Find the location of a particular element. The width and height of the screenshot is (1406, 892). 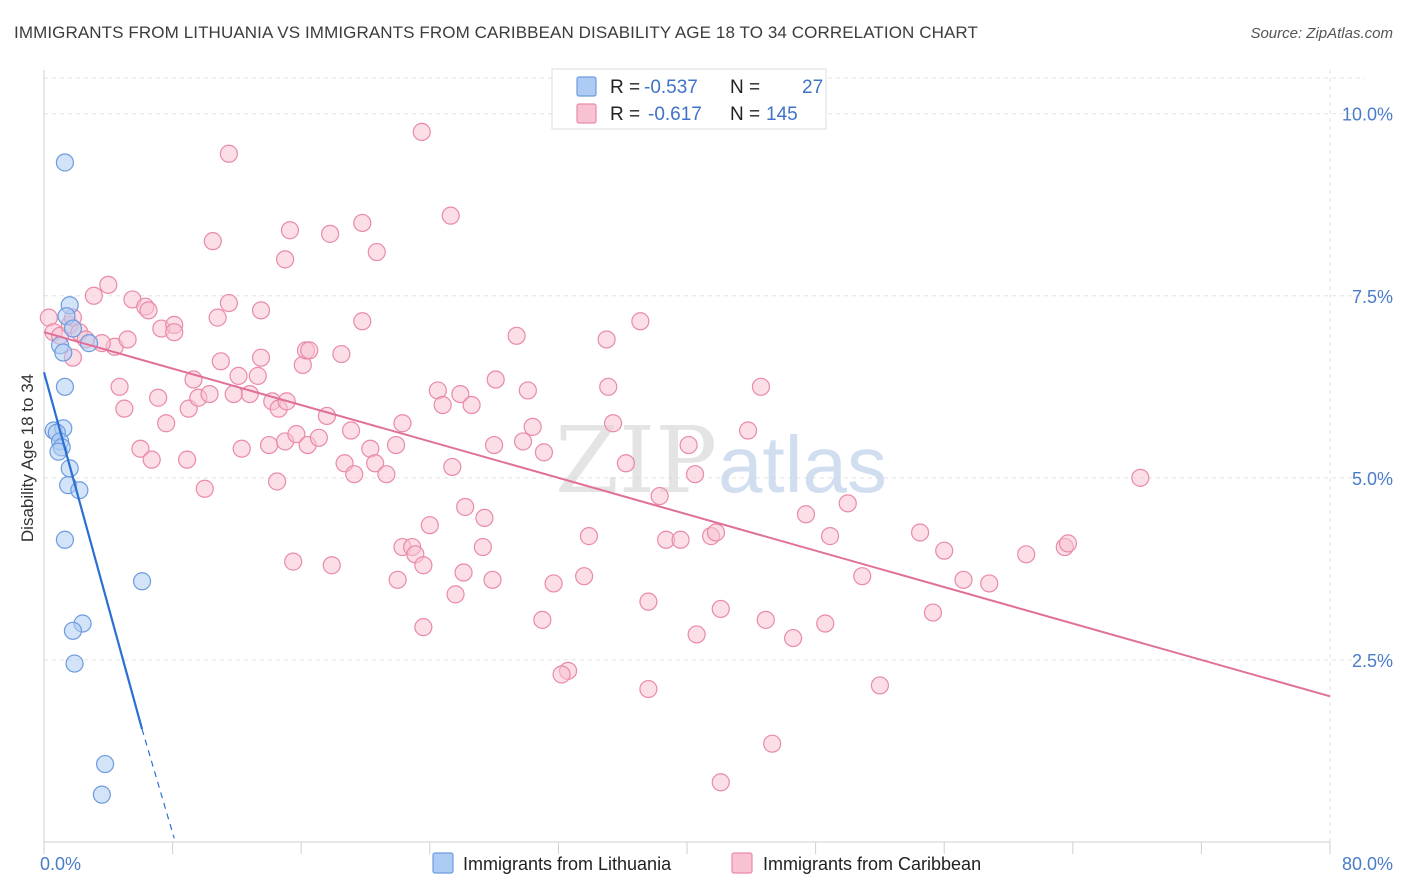

stats-n-label-2: N = is located at coordinates (745, 114).